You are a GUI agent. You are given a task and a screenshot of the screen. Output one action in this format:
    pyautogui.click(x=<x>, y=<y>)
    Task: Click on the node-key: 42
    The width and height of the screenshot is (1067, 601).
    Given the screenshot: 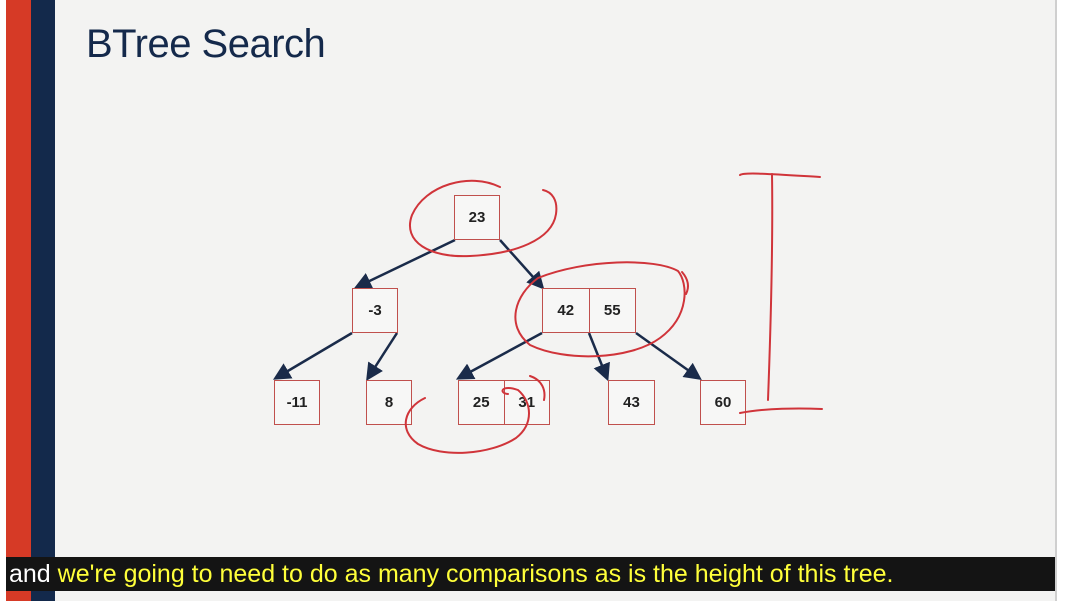 What is the action you would take?
    pyautogui.click(x=566, y=310)
    